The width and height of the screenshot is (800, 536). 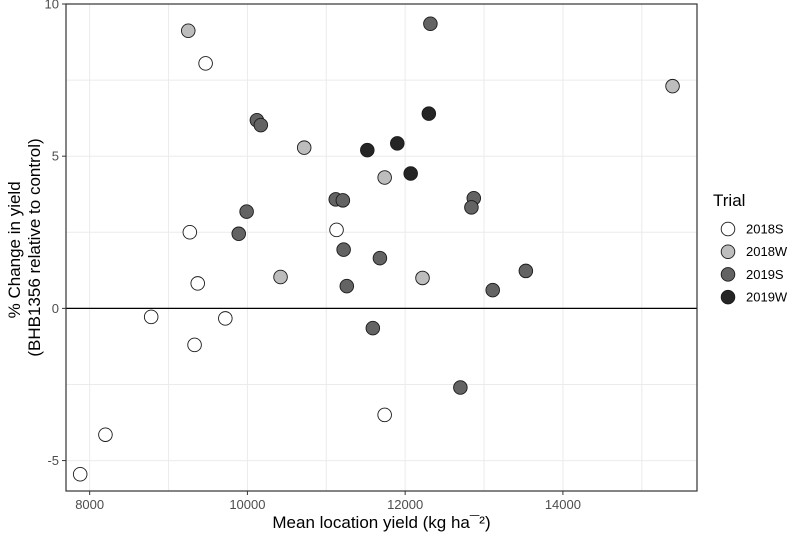 I want to click on x-axis-ticks: 8000 10000 12000 14000, so click(x=328, y=501).